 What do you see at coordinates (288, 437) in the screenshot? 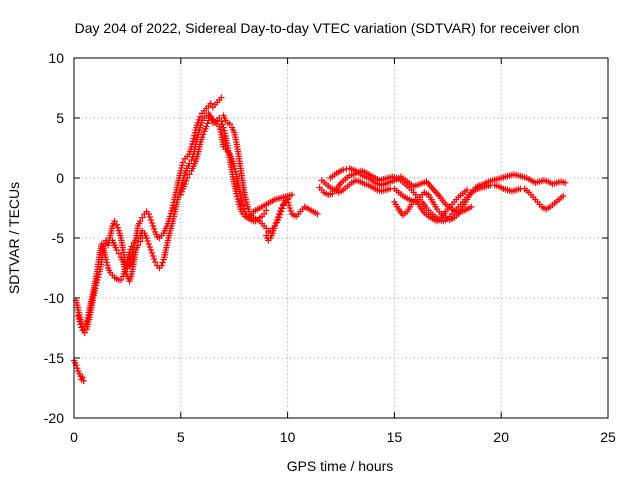
I see `x-tick-label: 10` at bounding box center [288, 437].